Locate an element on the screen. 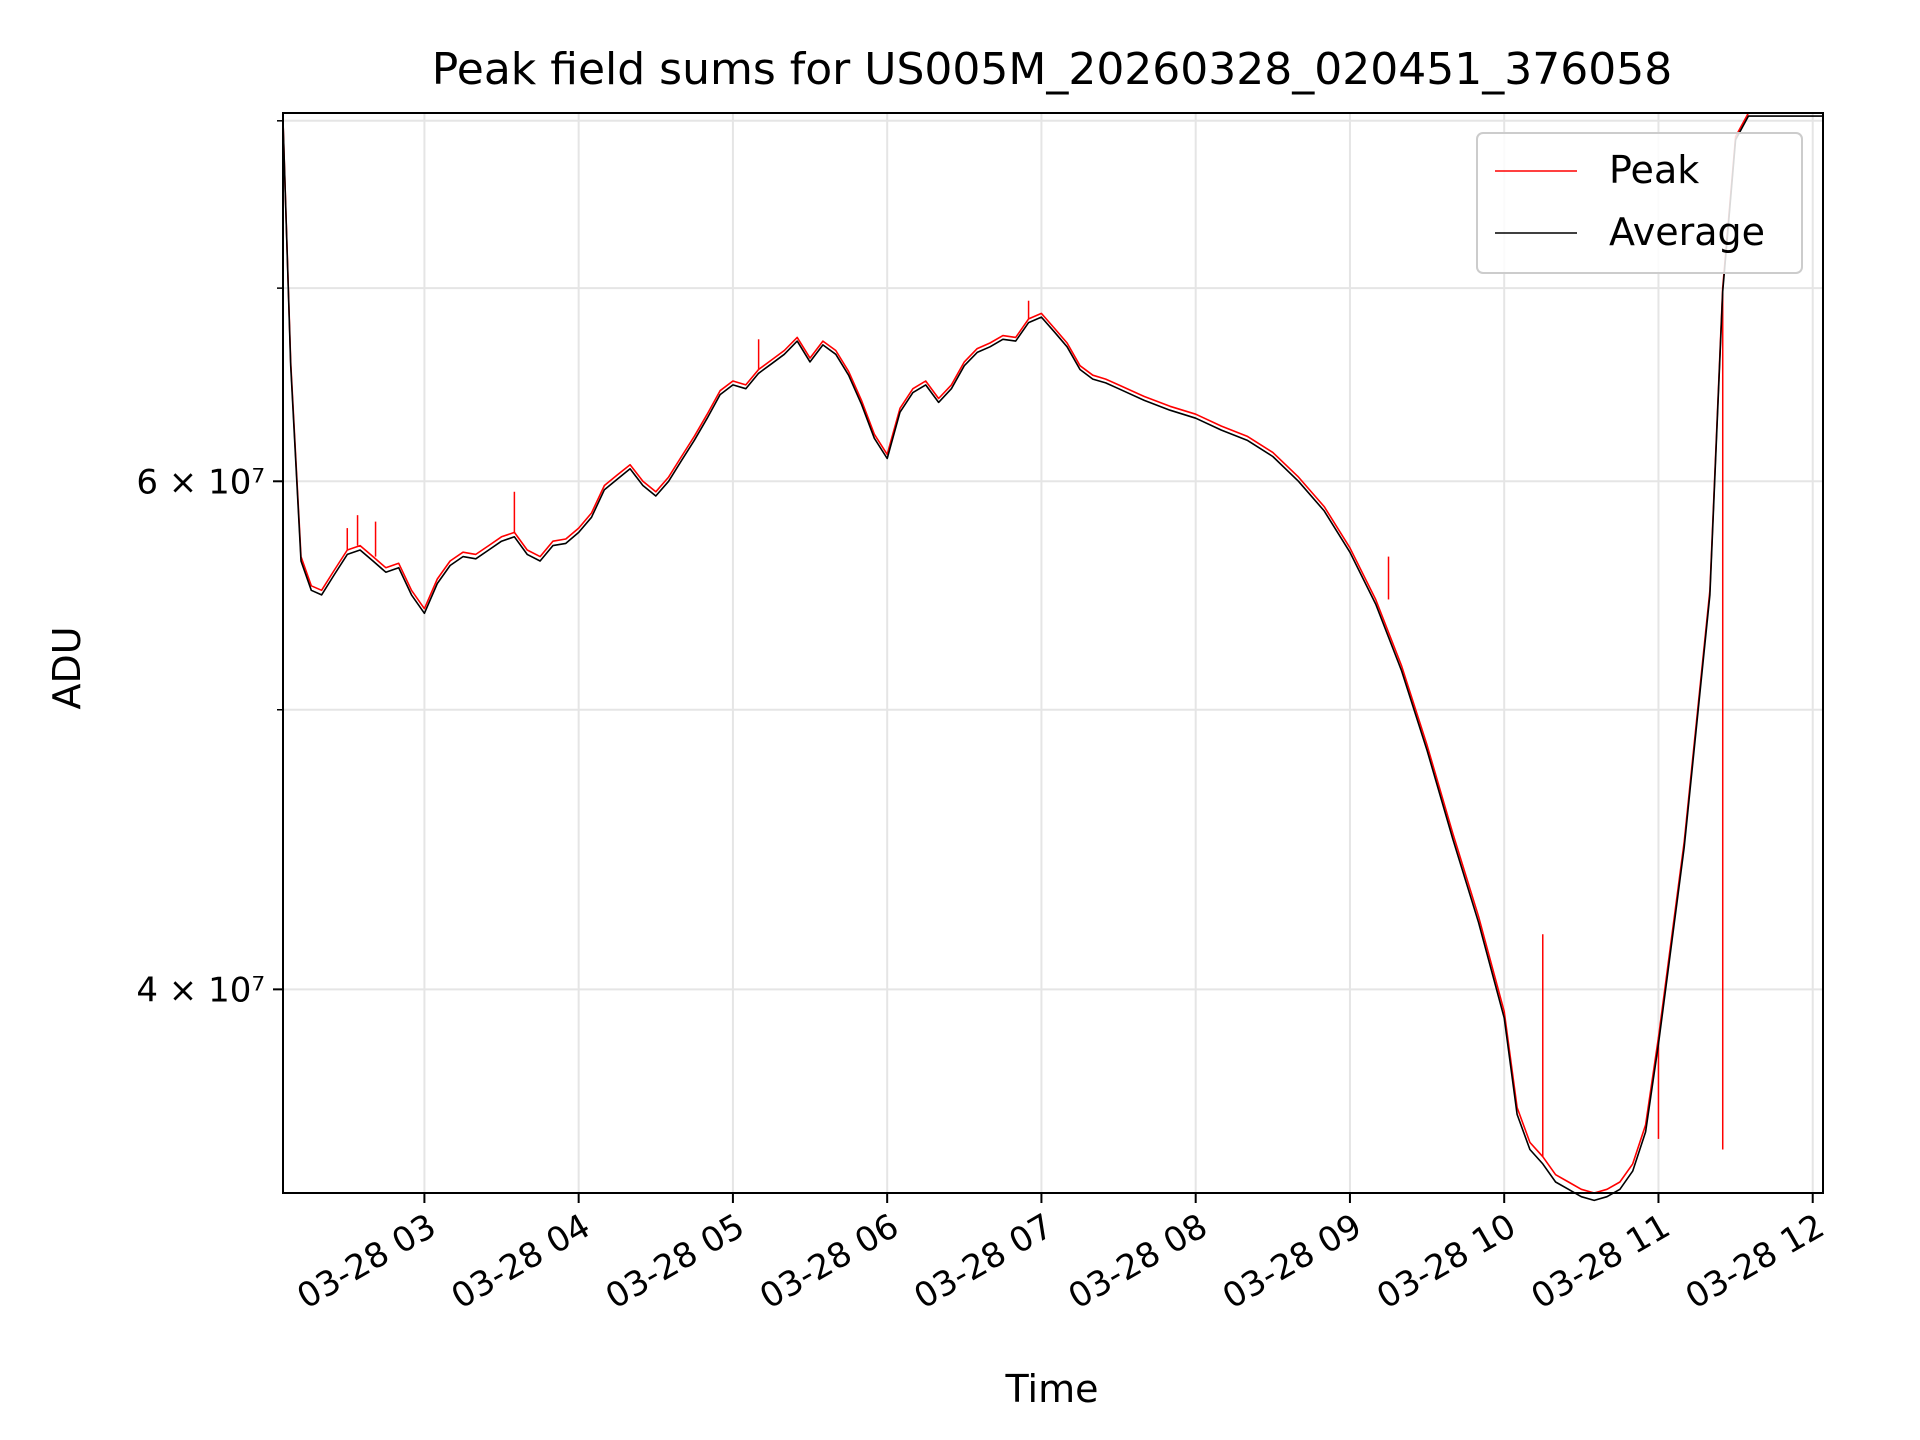 The height and width of the screenshot is (1440, 1920). y-tick-label: 4 × 10⁷ is located at coordinates (200, 990).